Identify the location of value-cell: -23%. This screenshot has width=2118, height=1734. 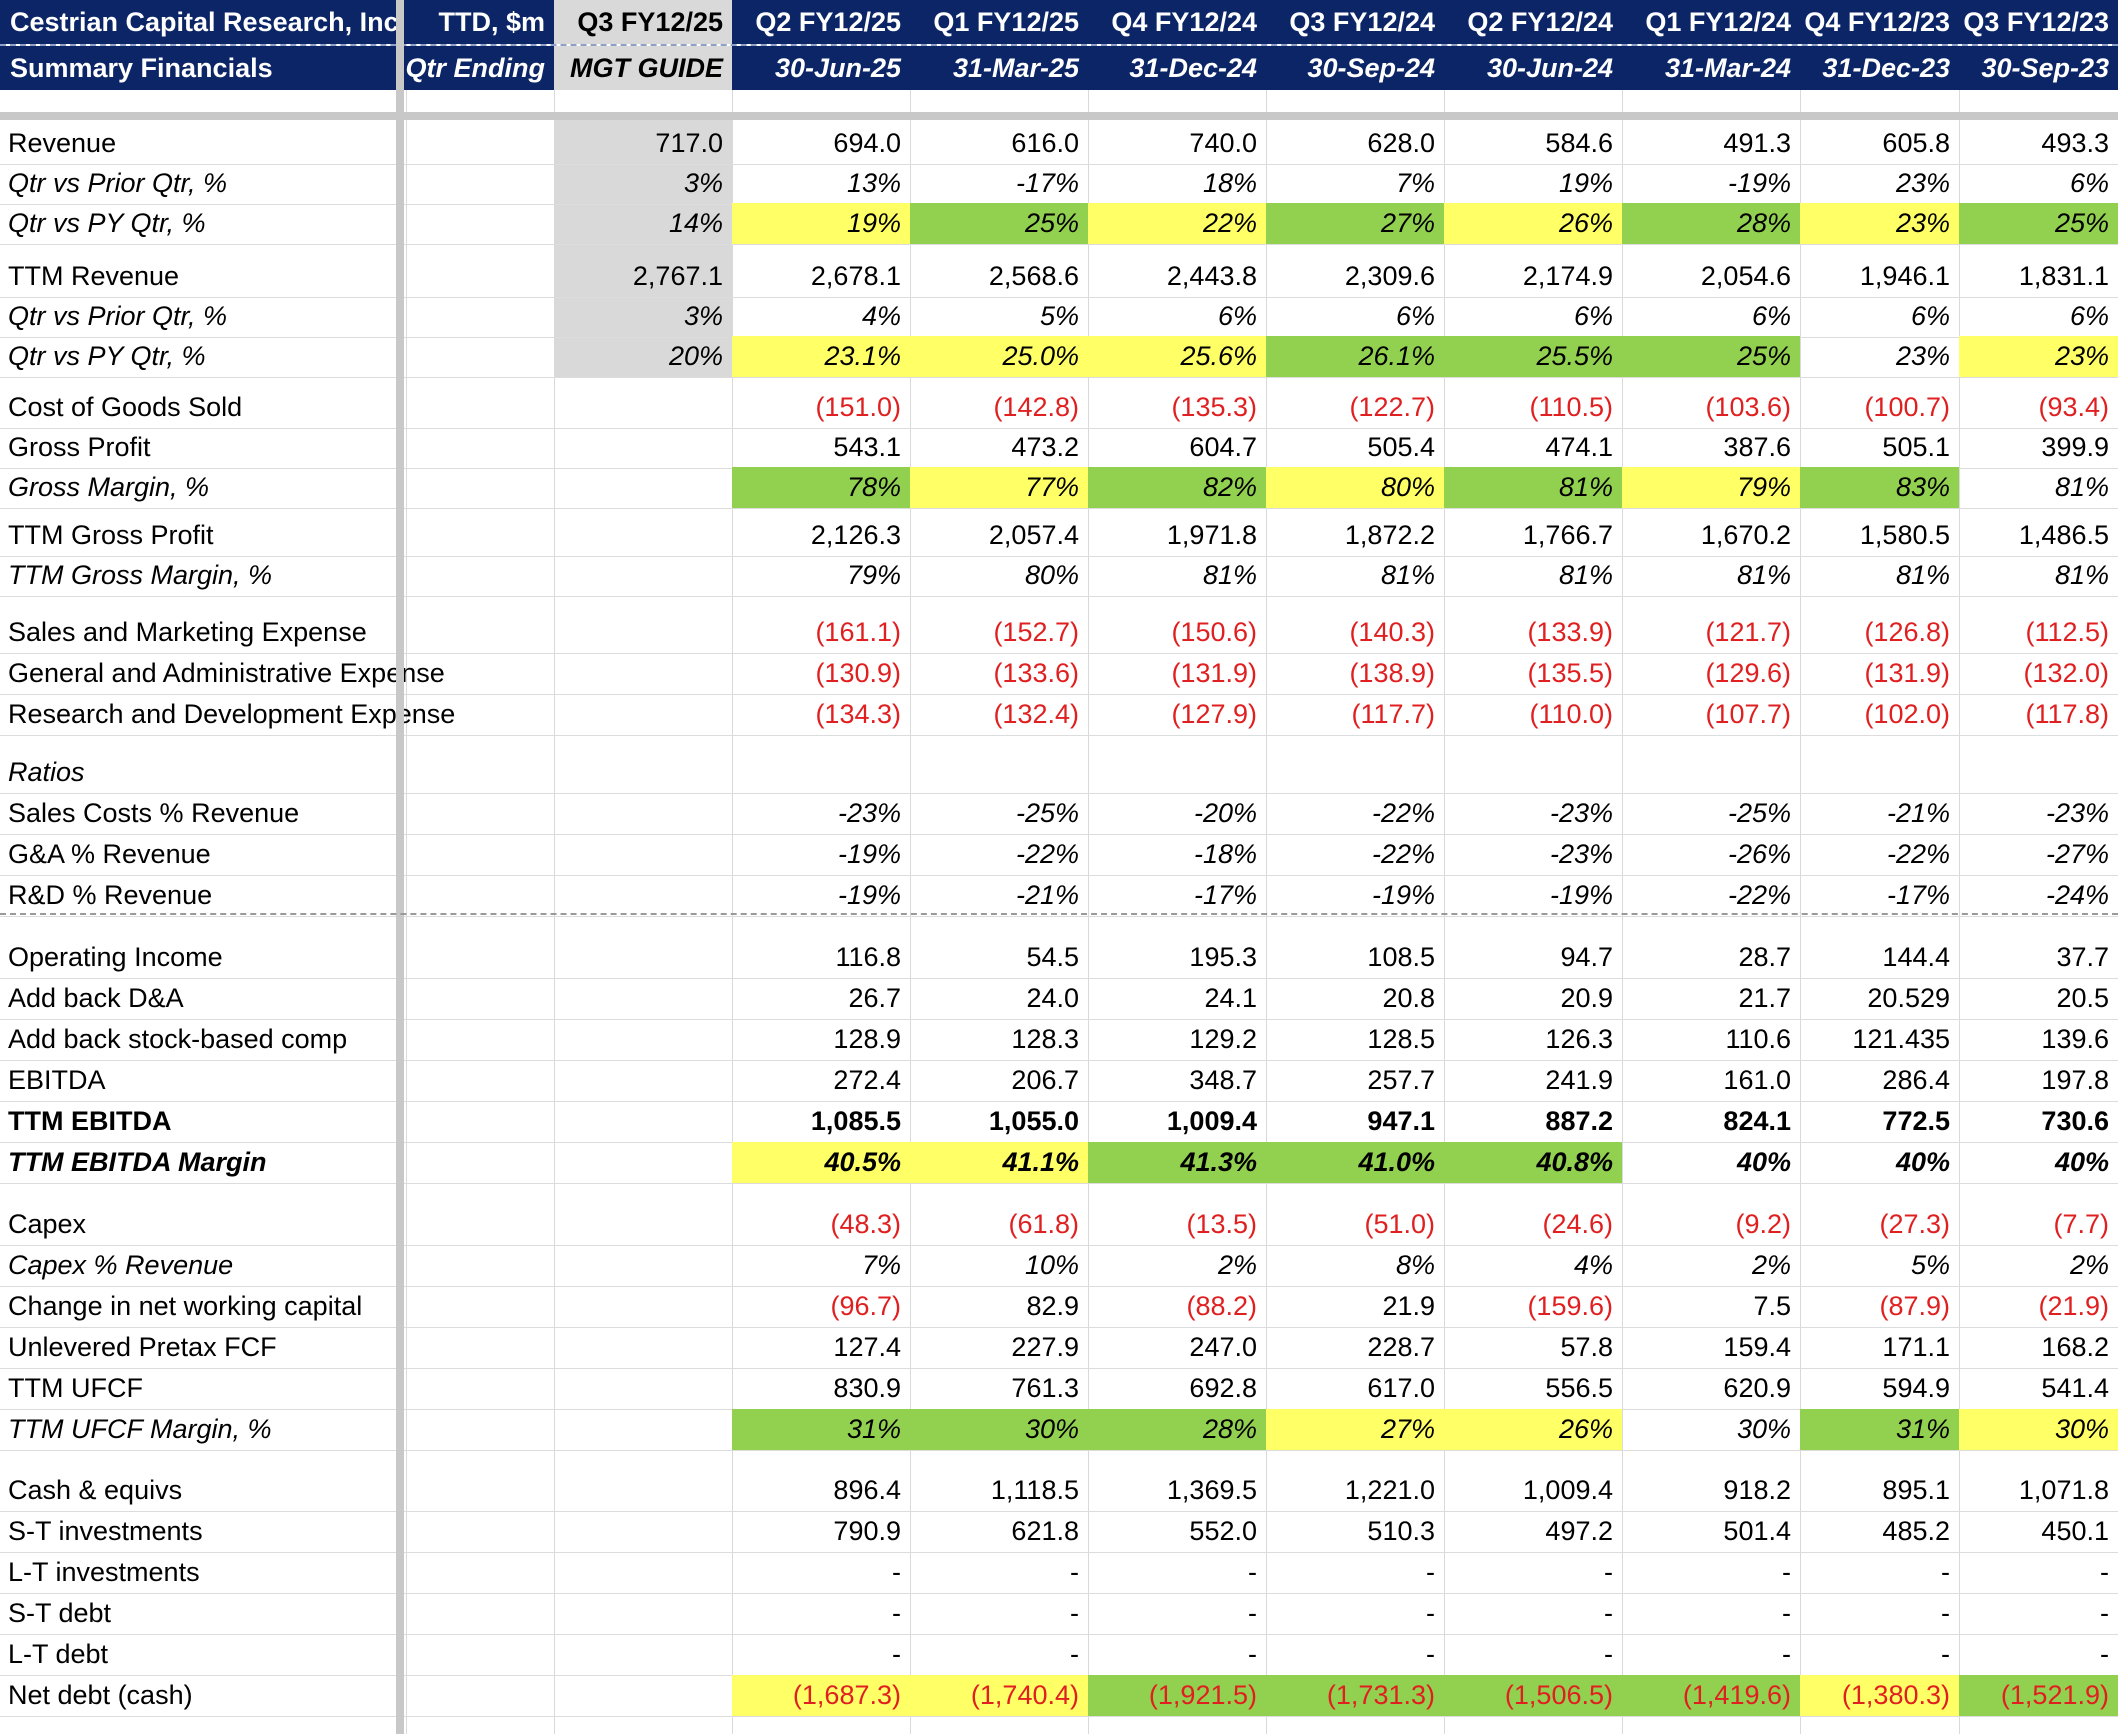
(1581, 813).